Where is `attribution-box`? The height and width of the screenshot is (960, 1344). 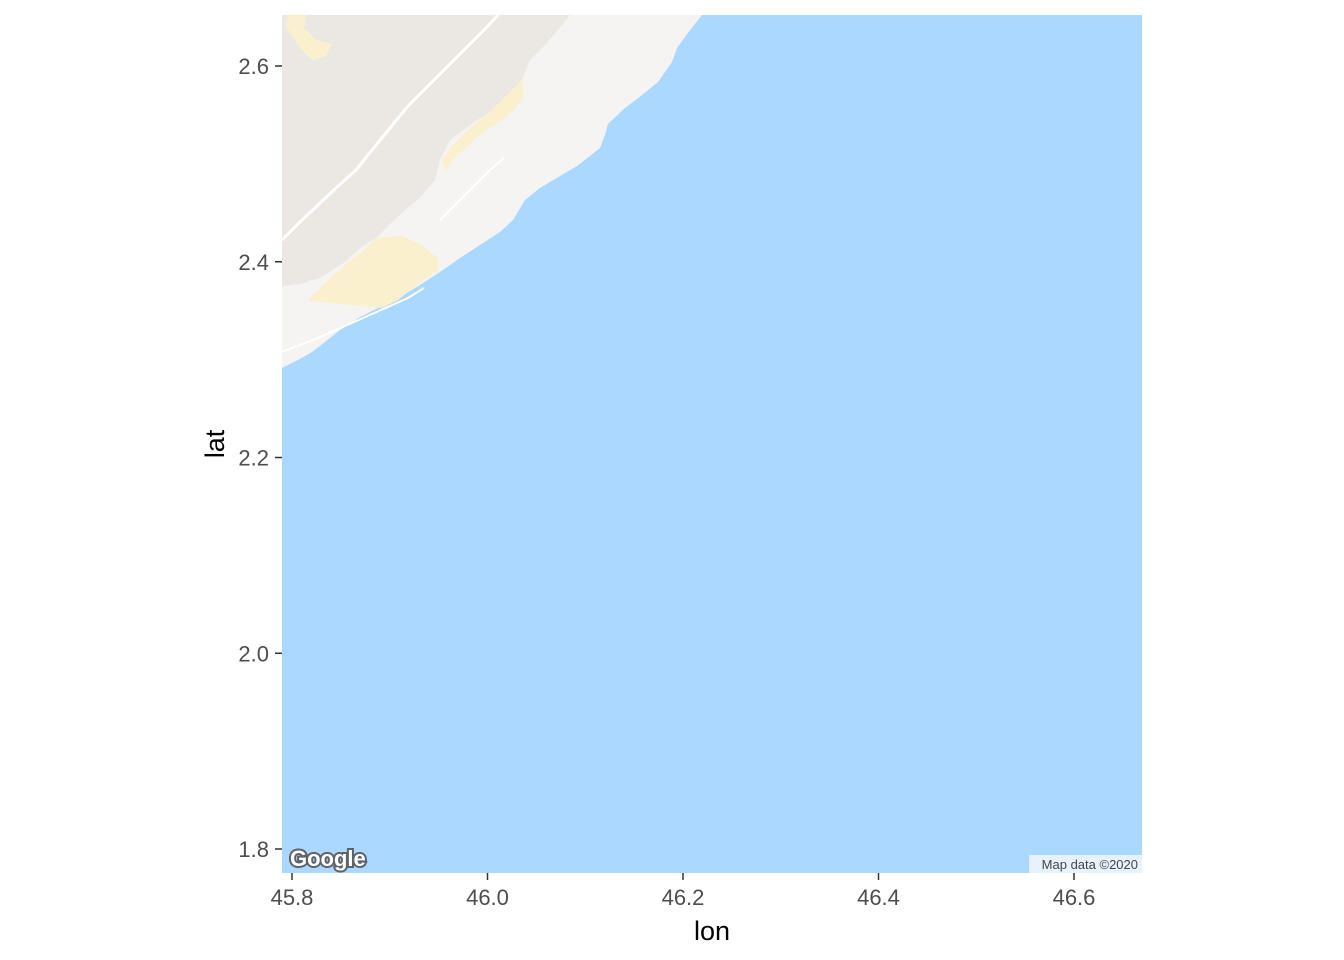
attribution-box is located at coordinates (1085, 864).